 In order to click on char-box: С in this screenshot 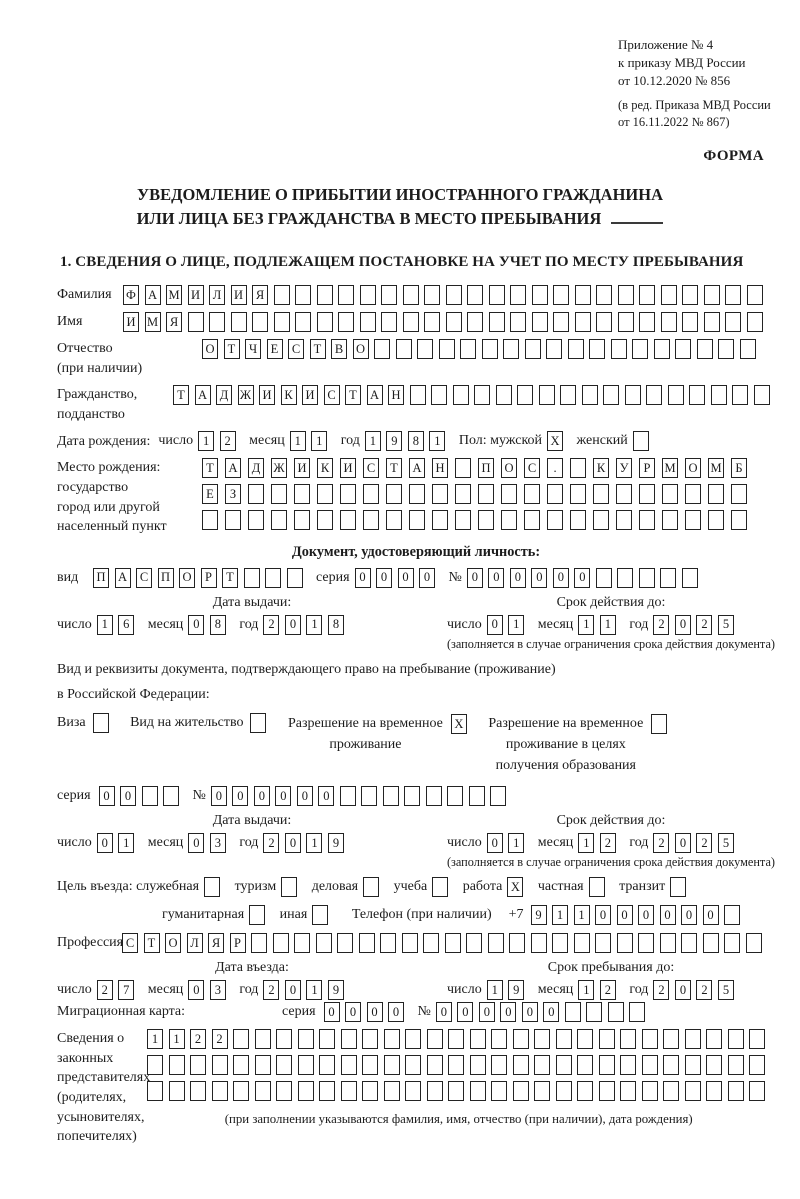, I will do `click(532, 468)`.